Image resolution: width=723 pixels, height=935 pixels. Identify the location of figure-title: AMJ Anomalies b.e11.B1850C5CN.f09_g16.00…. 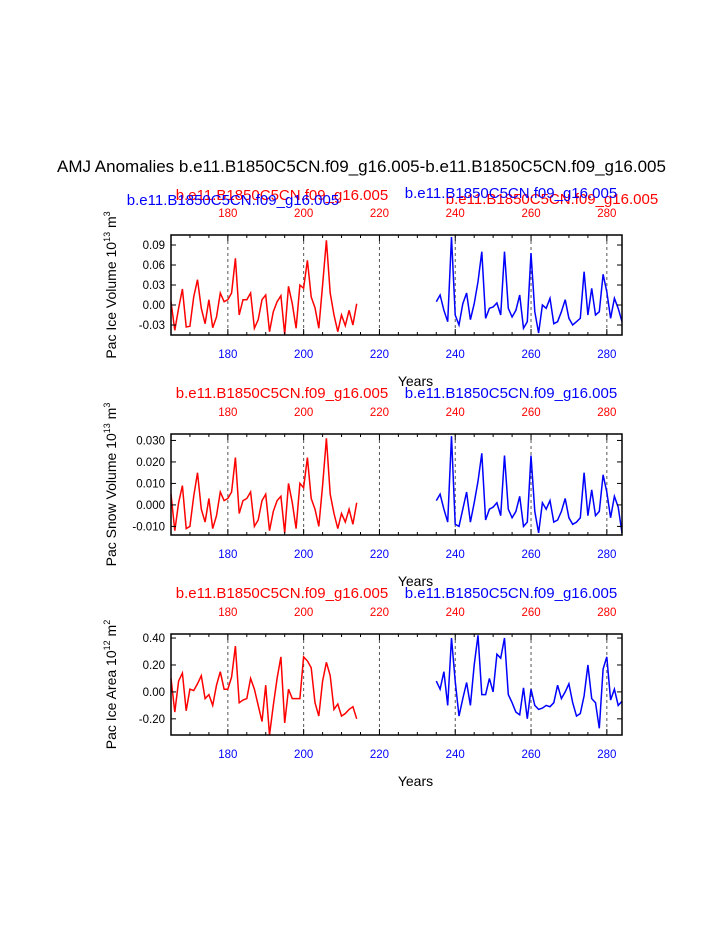
(361, 166).